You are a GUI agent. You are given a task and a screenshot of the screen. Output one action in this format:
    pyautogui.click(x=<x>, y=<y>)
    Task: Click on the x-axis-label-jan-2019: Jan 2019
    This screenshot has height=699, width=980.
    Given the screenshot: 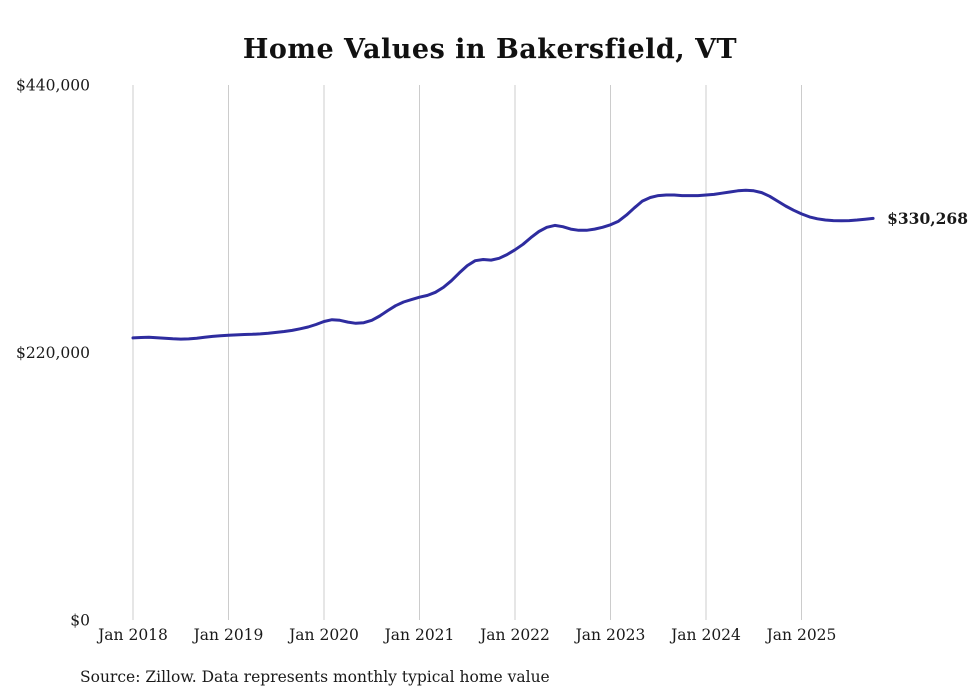 What is the action you would take?
    pyautogui.click(x=228, y=635)
    